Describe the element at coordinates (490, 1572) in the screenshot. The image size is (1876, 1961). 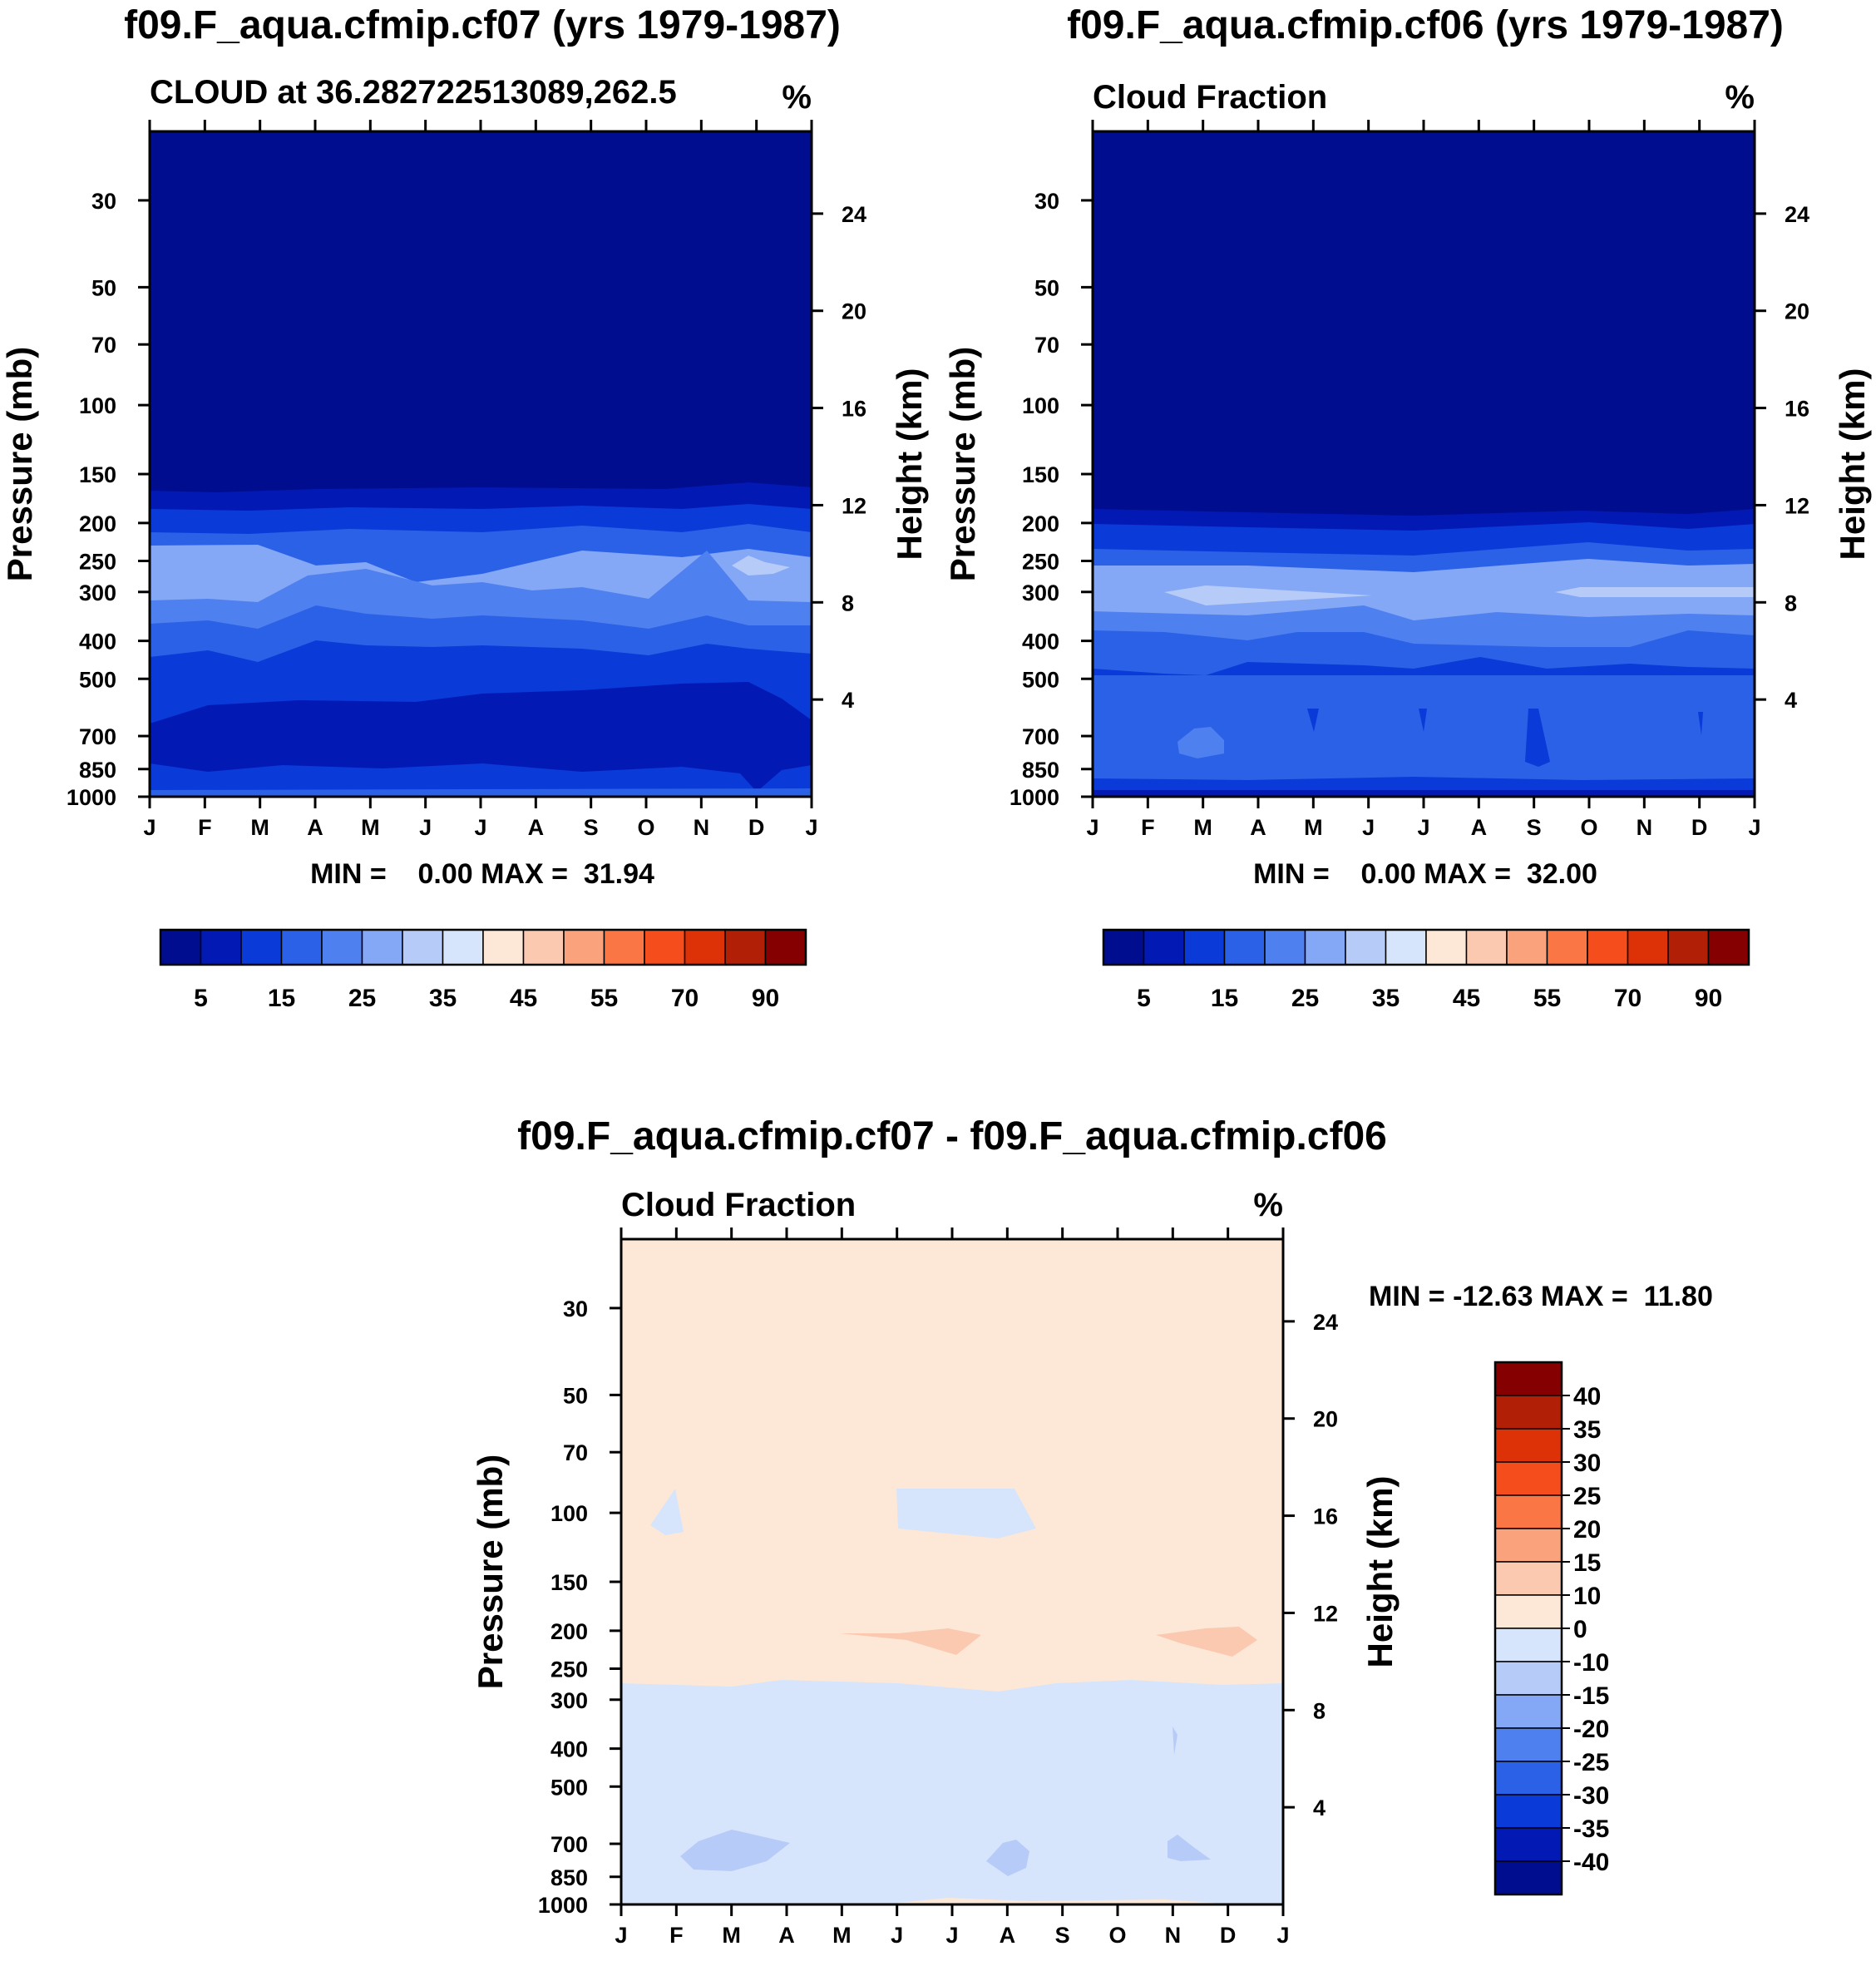
I see `panel-3-ylabel: Pressure (mb)` at that location.